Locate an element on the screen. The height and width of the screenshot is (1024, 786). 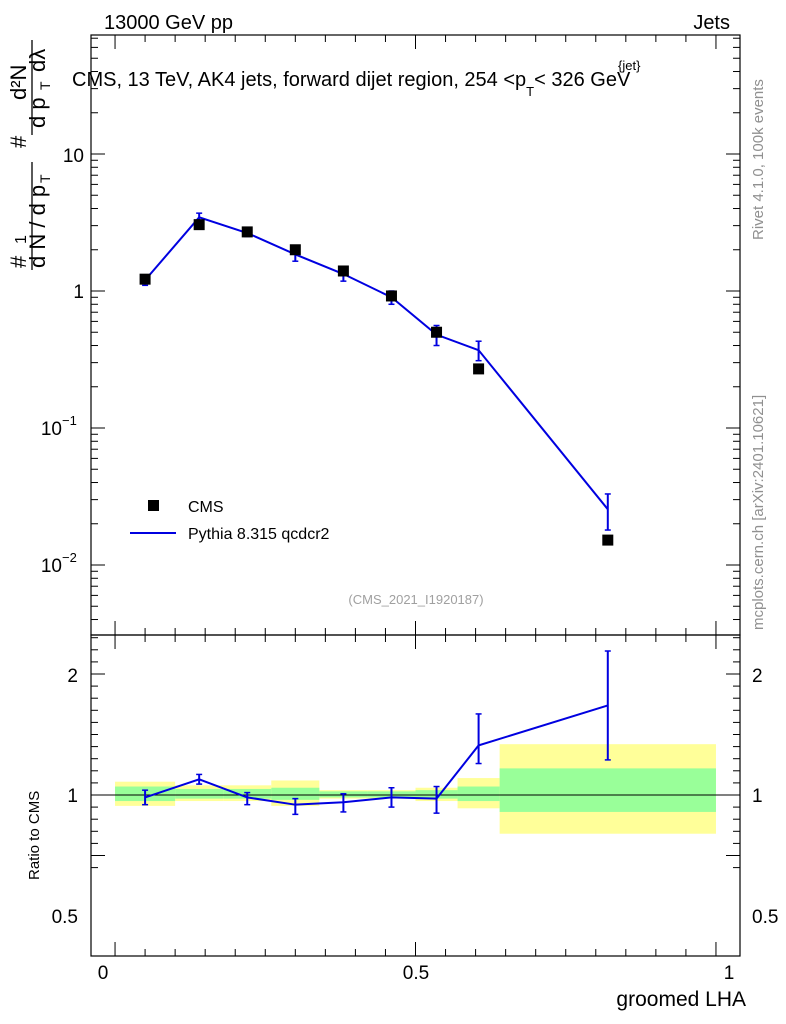
ylabel-dlambda: dλ is located at coordinates (37, 60).